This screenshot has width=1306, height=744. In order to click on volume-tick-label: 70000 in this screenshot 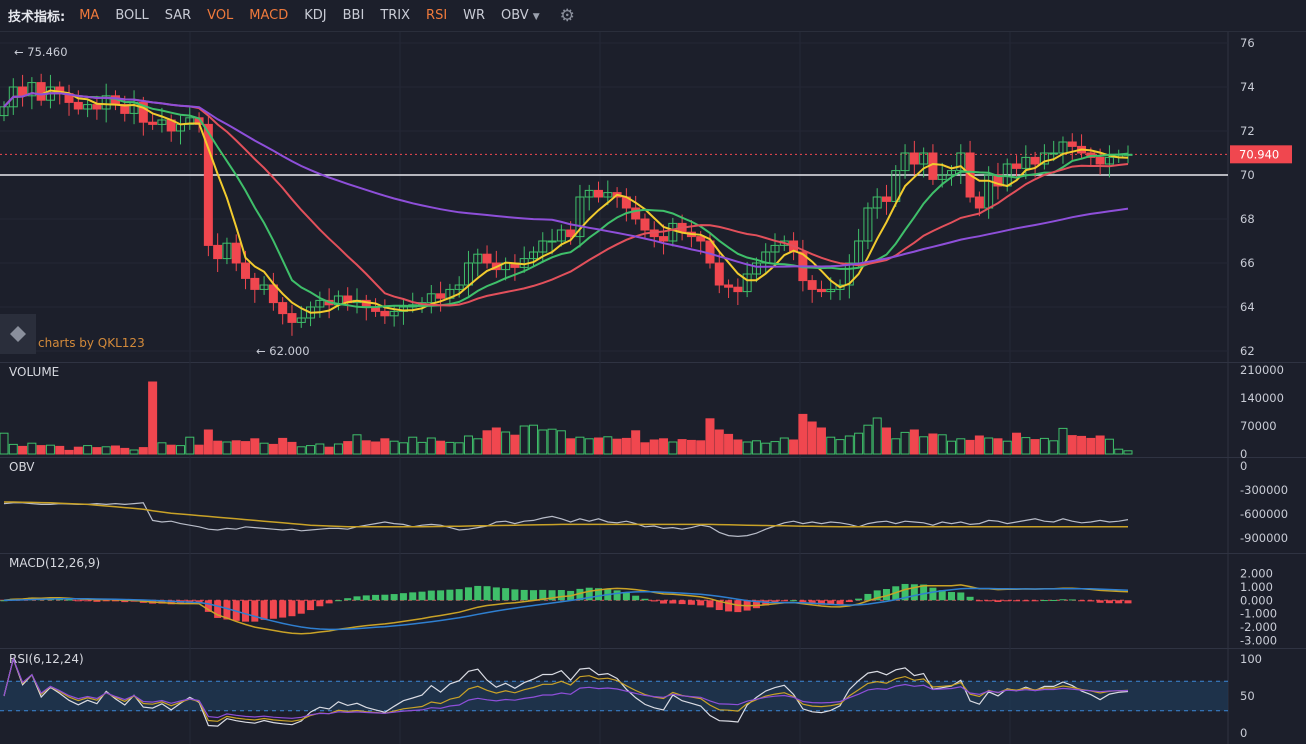, I will do `click(1258, 426)`.